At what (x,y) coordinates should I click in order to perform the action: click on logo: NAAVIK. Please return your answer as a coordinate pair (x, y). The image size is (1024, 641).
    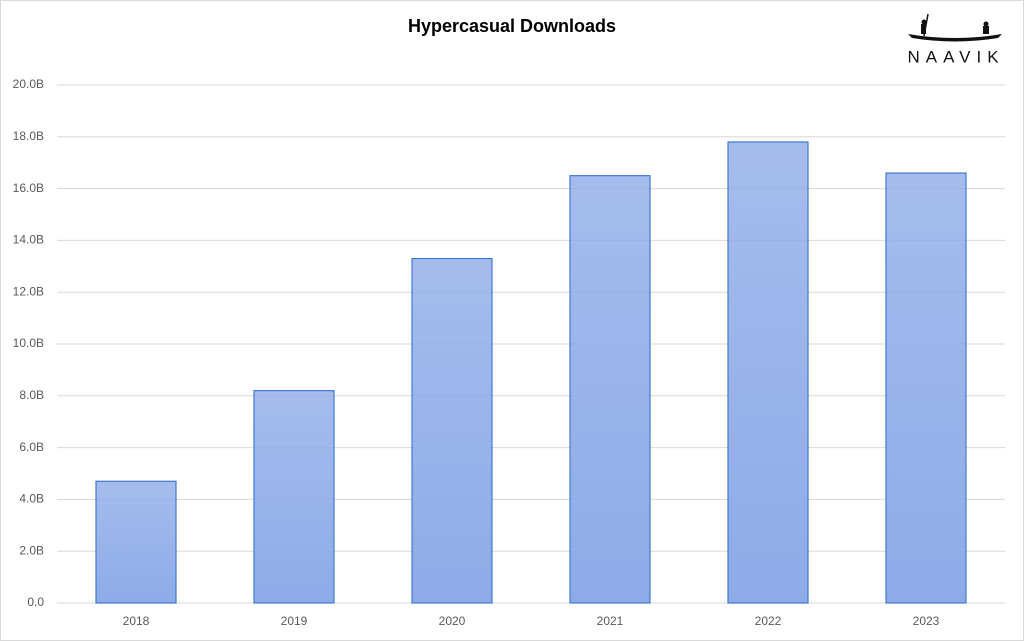
    Looking at the image, I should click on (955, 39).